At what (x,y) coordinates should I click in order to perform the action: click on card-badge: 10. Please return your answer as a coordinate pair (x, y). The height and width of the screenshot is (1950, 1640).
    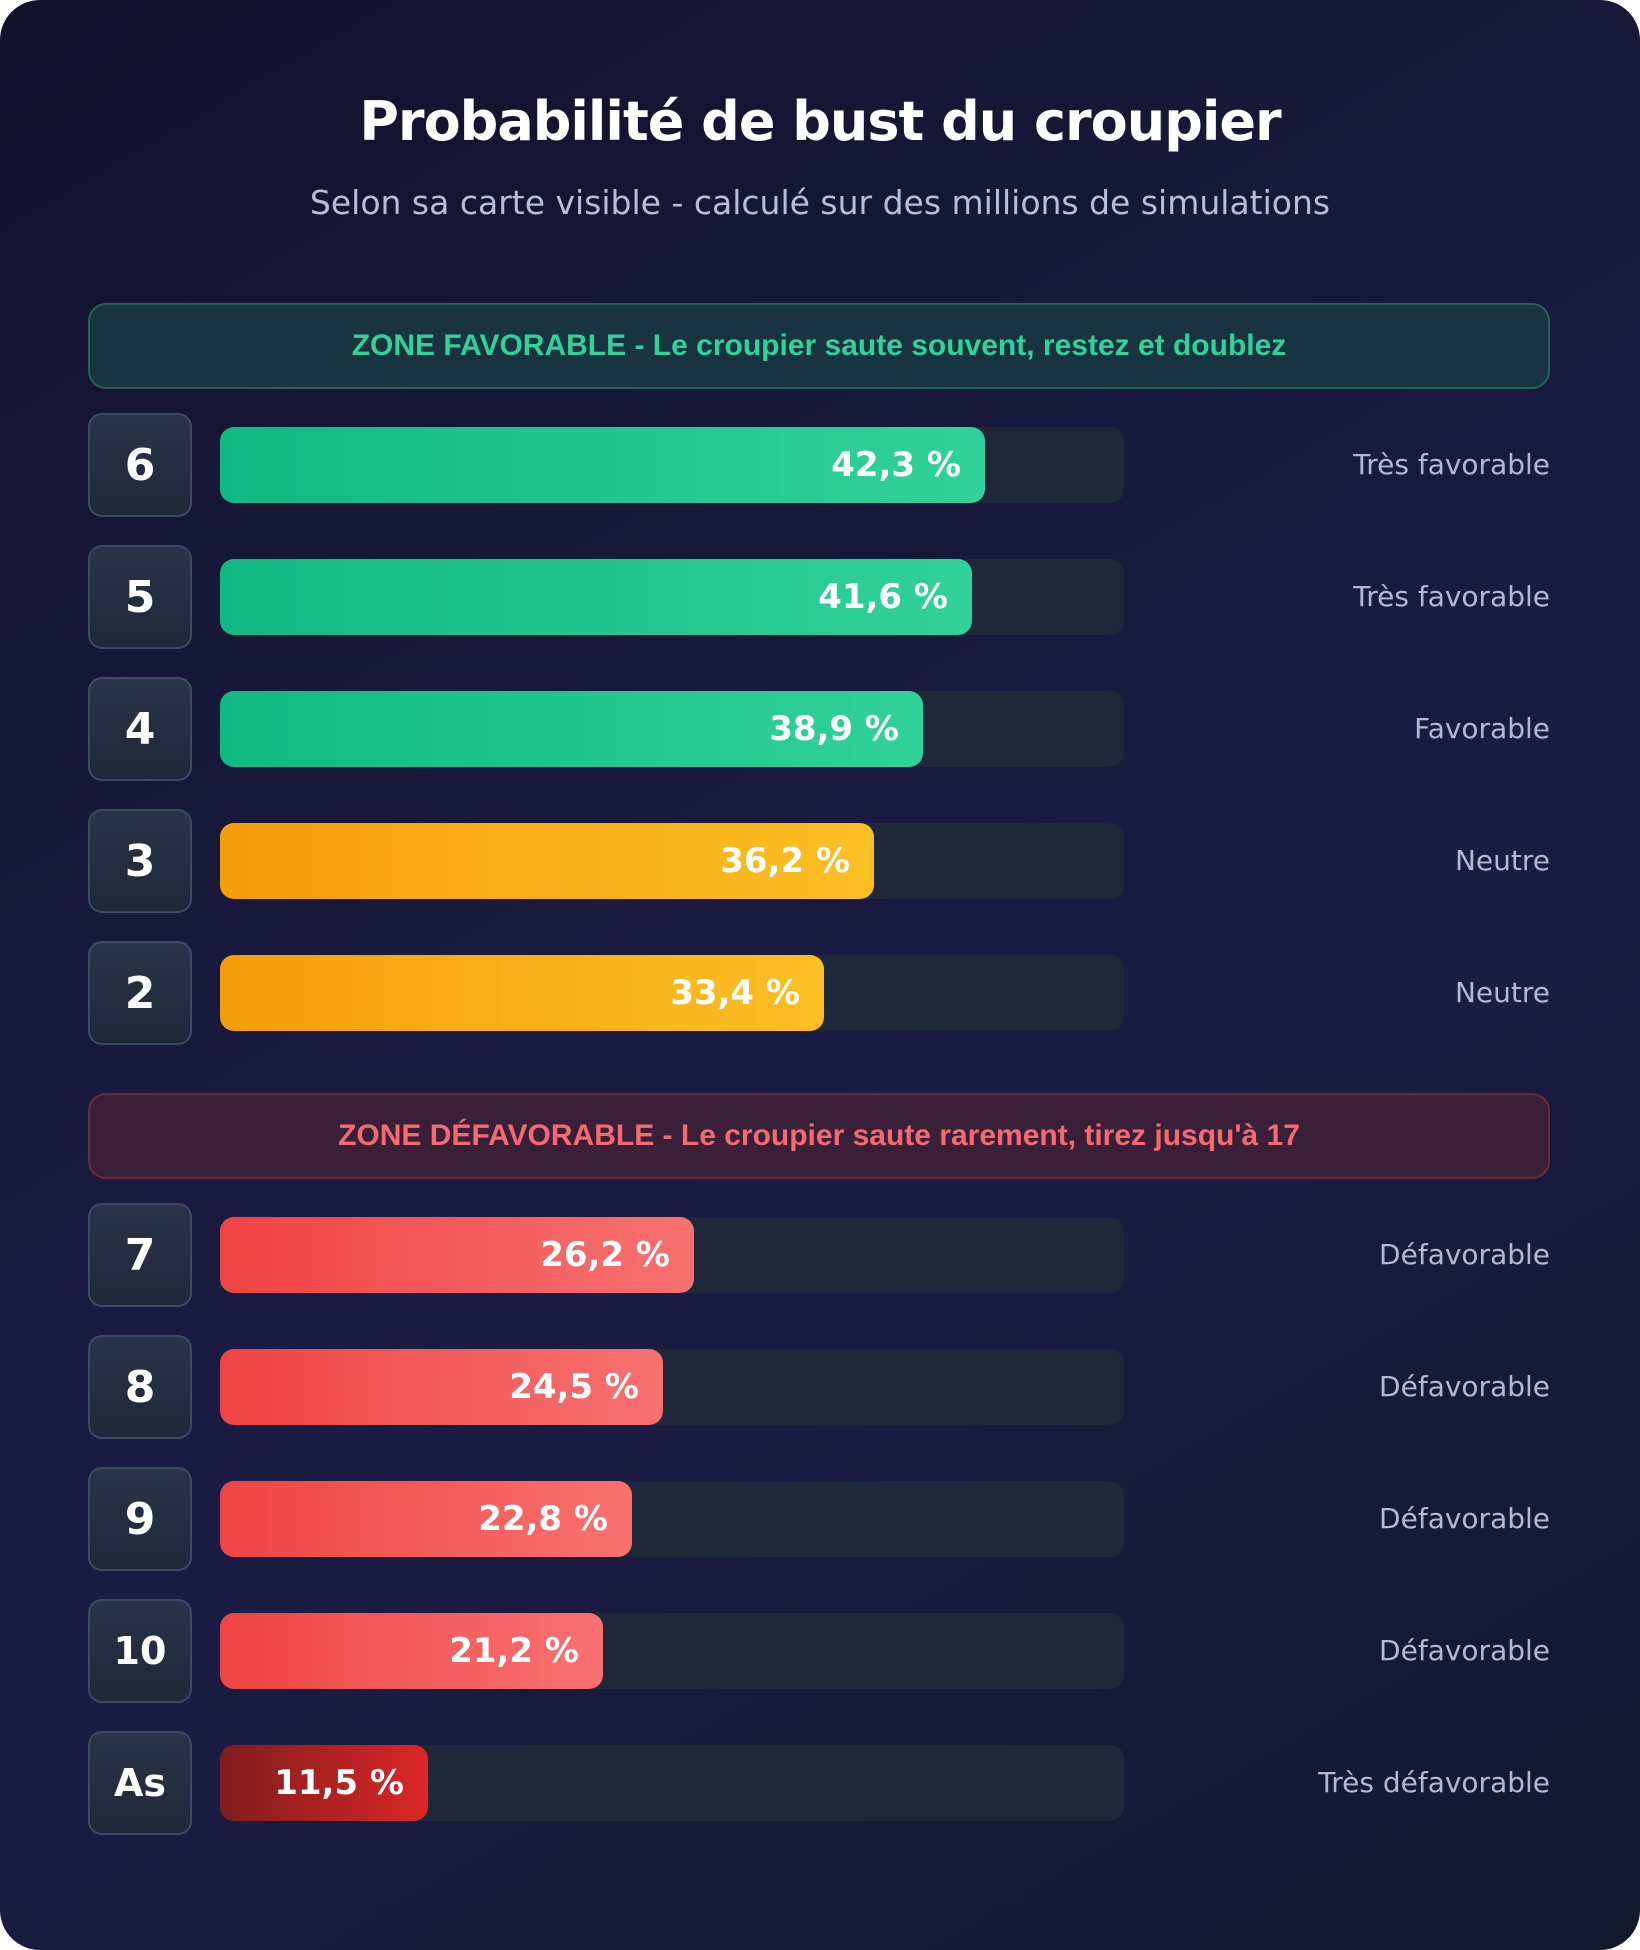
    Looking at the image, I should click on (140, 1651).